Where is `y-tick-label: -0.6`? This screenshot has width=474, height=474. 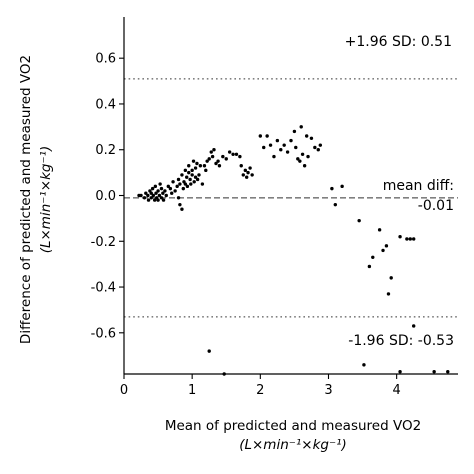 y-tick-label: -0.6 is located at coordinates (103, 333).